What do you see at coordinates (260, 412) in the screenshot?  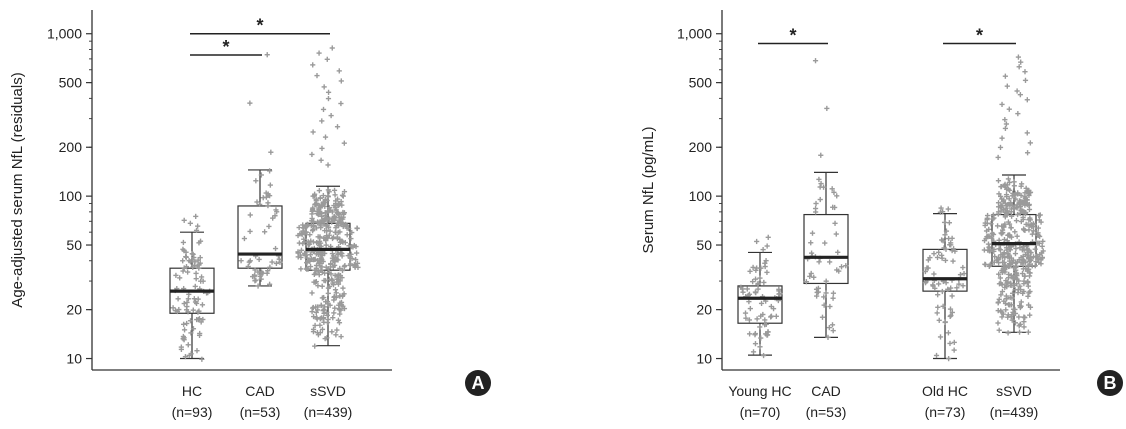 I see `x-category-n-label: (n=53)` at bounding box center [260, 412].